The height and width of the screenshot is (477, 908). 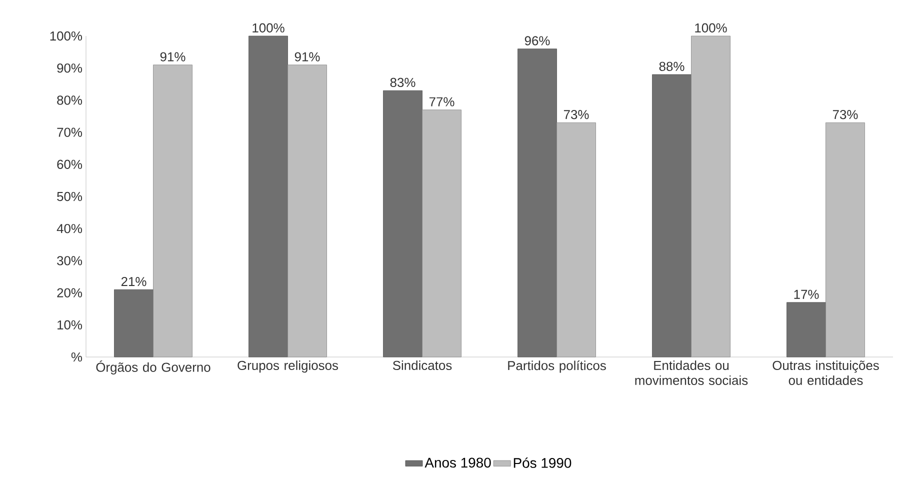 What do you see at coordinates (69, 293) in the screenshot?
I see `y-tick-label: 20%` at bounding box center [69, 293].